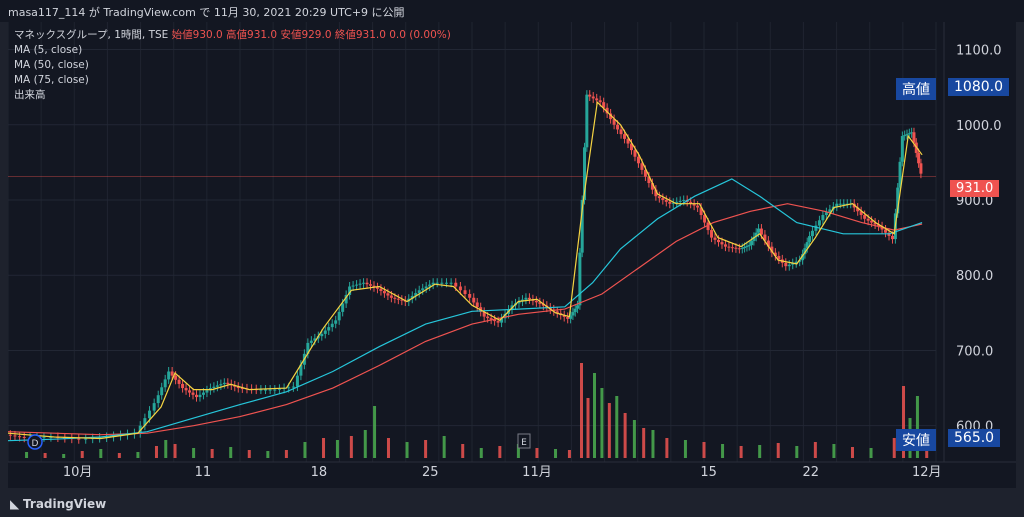 The height and width of the screenshot is (517, 1024). What do you see at coordinates (58, 504) in the screenshot?
I see `tradingview-logo: ◣ TradingView` at bounding box center [58, 504].